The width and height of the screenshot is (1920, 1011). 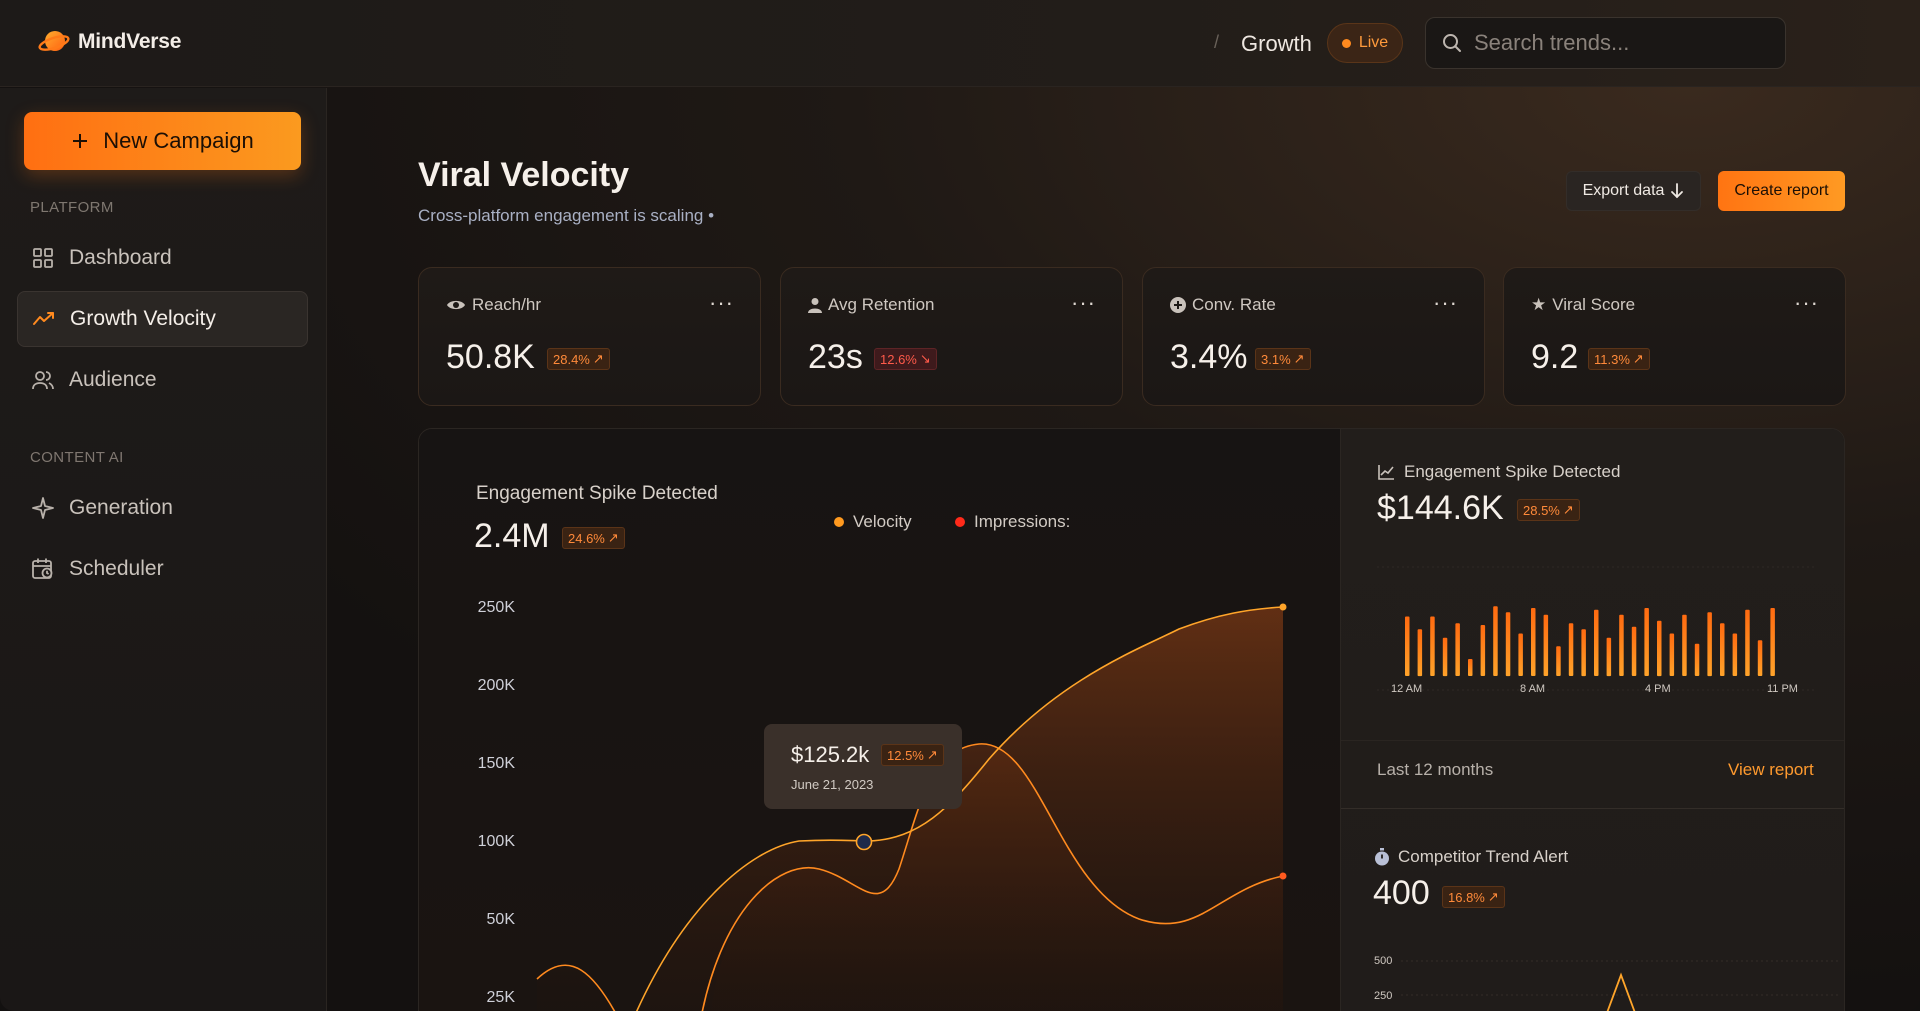 I want to click on grid-icon, so click(x=43, y=258).